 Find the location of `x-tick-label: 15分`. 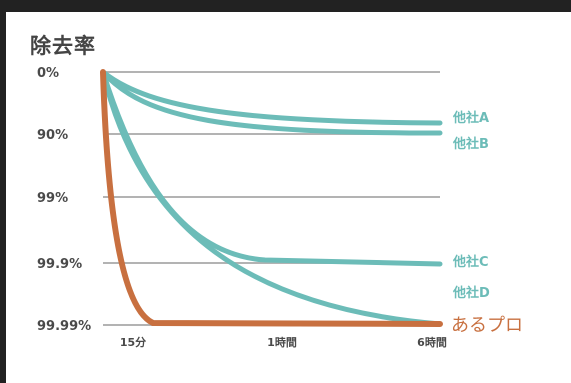

x-tick-label: 15分 is located at coordinates (133, 342).